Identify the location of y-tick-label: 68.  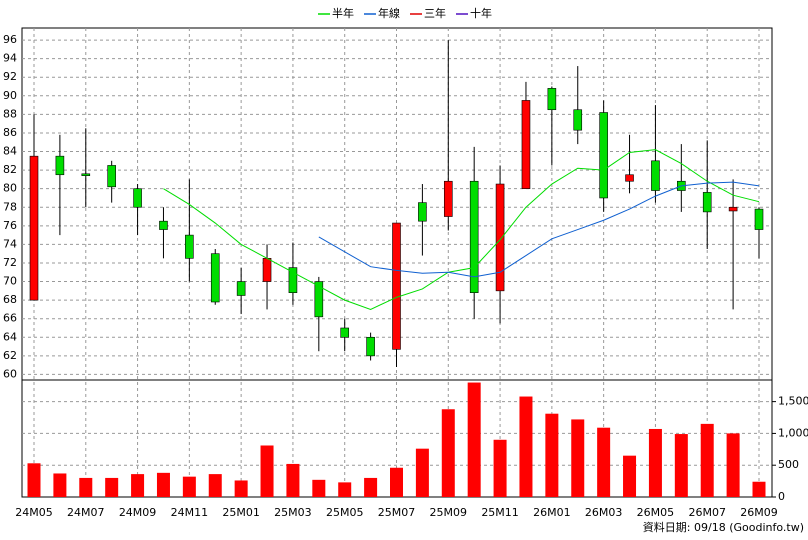
(10, 299).